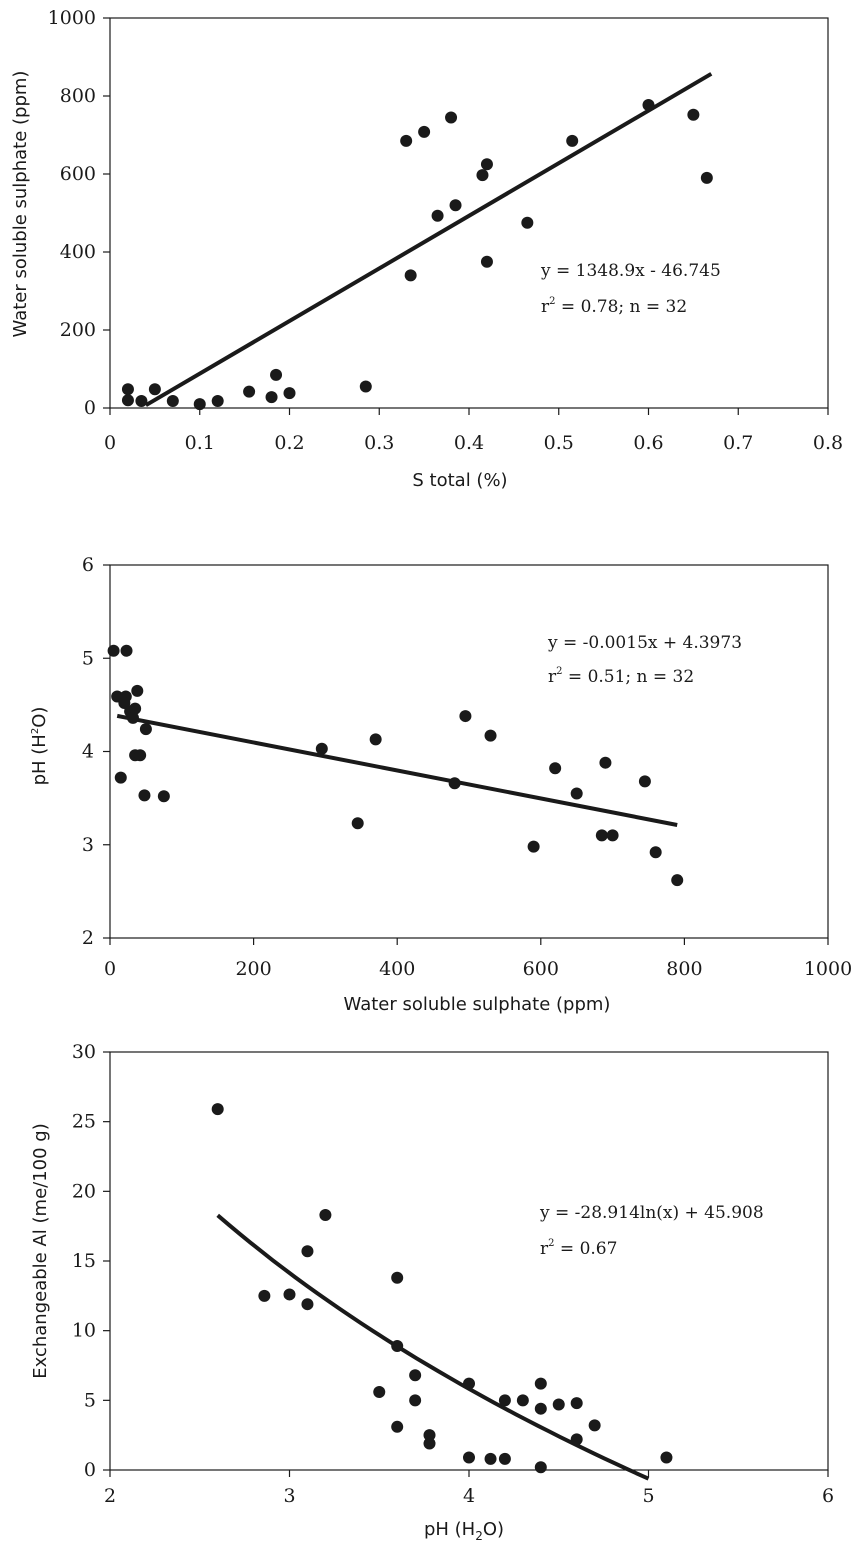 Image resolution: width=855 pixels, height=1553 pixels. I want to click on x-tick-label: 0.8, so click(828, 443).